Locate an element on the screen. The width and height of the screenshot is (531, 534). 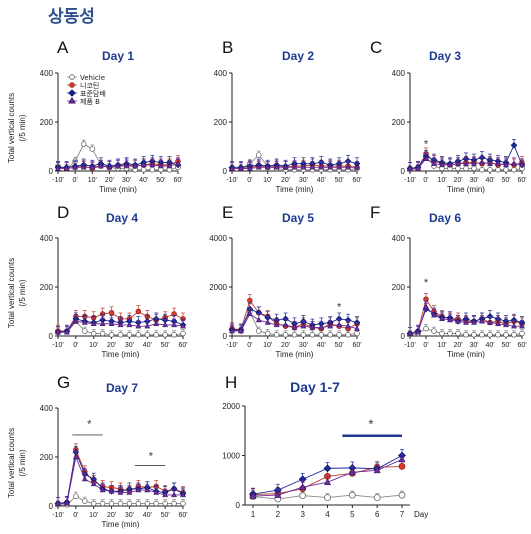
panel-label: B is located at coordinates (227, 47).